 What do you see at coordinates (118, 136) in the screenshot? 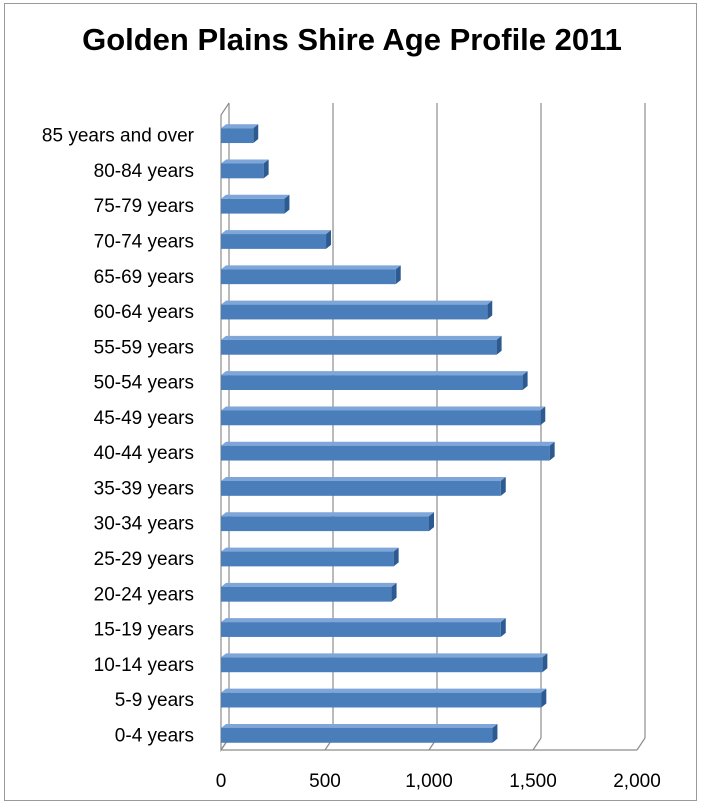
I see `category-label: 85 years and over` at bounding box center [118, 136].